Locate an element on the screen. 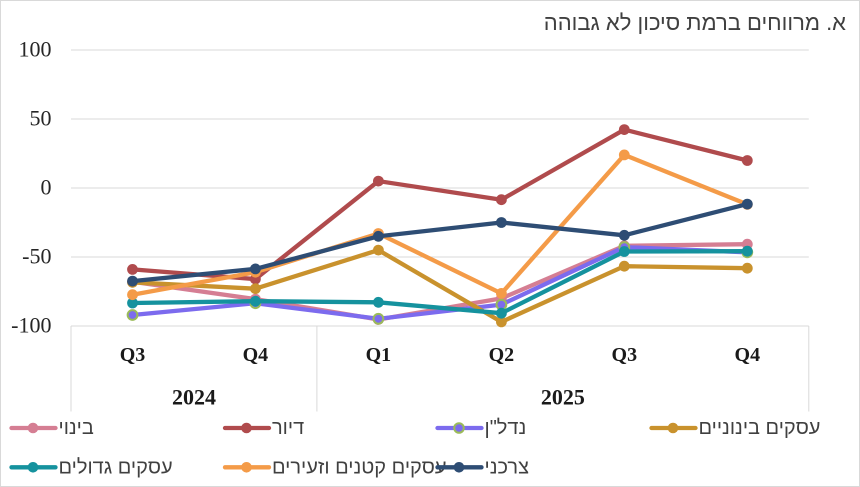  svg-text: Q1 is located at coordinates (379, 355).